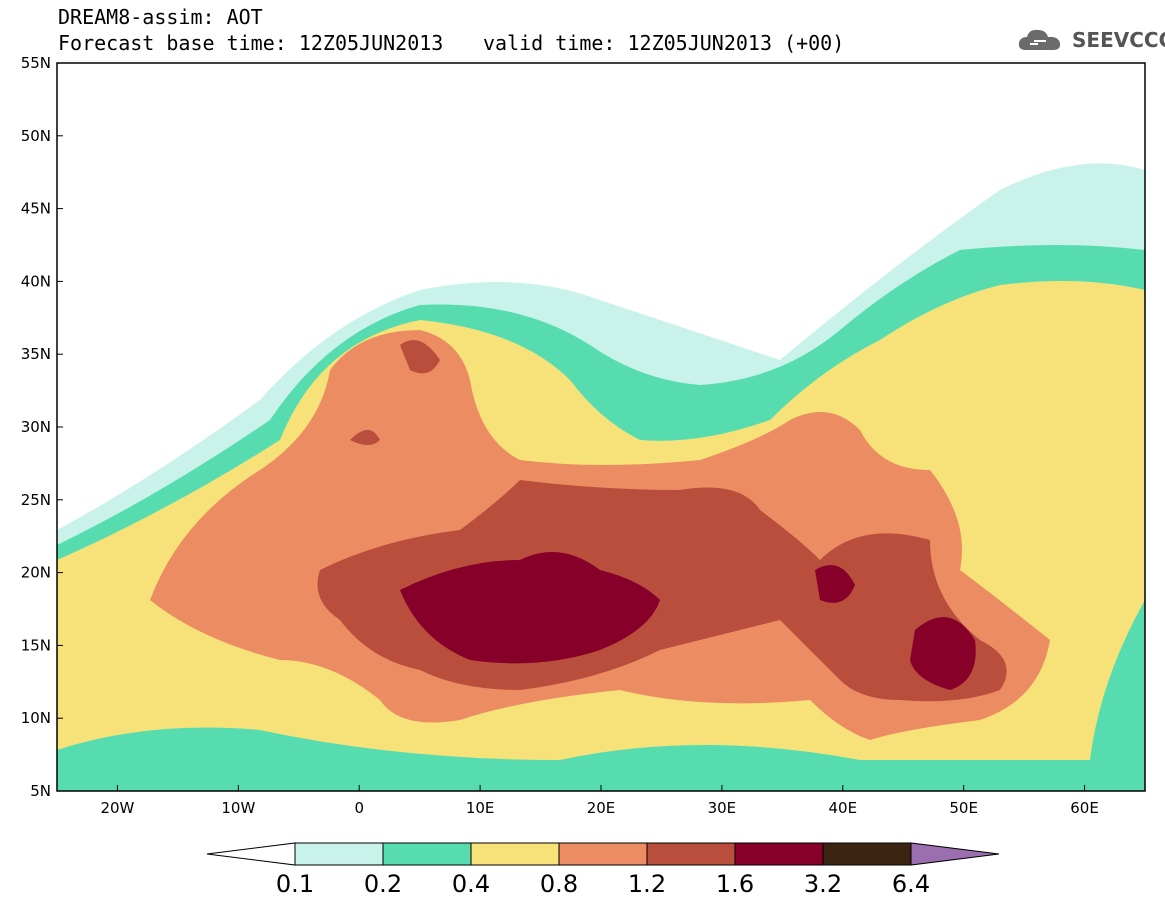 Image resolution: width=1165 pixels, height=905 pixels. Describe the element at coordinates (842, 808) in the screenshot. I see `lon-tick-label: 40E` at that location.